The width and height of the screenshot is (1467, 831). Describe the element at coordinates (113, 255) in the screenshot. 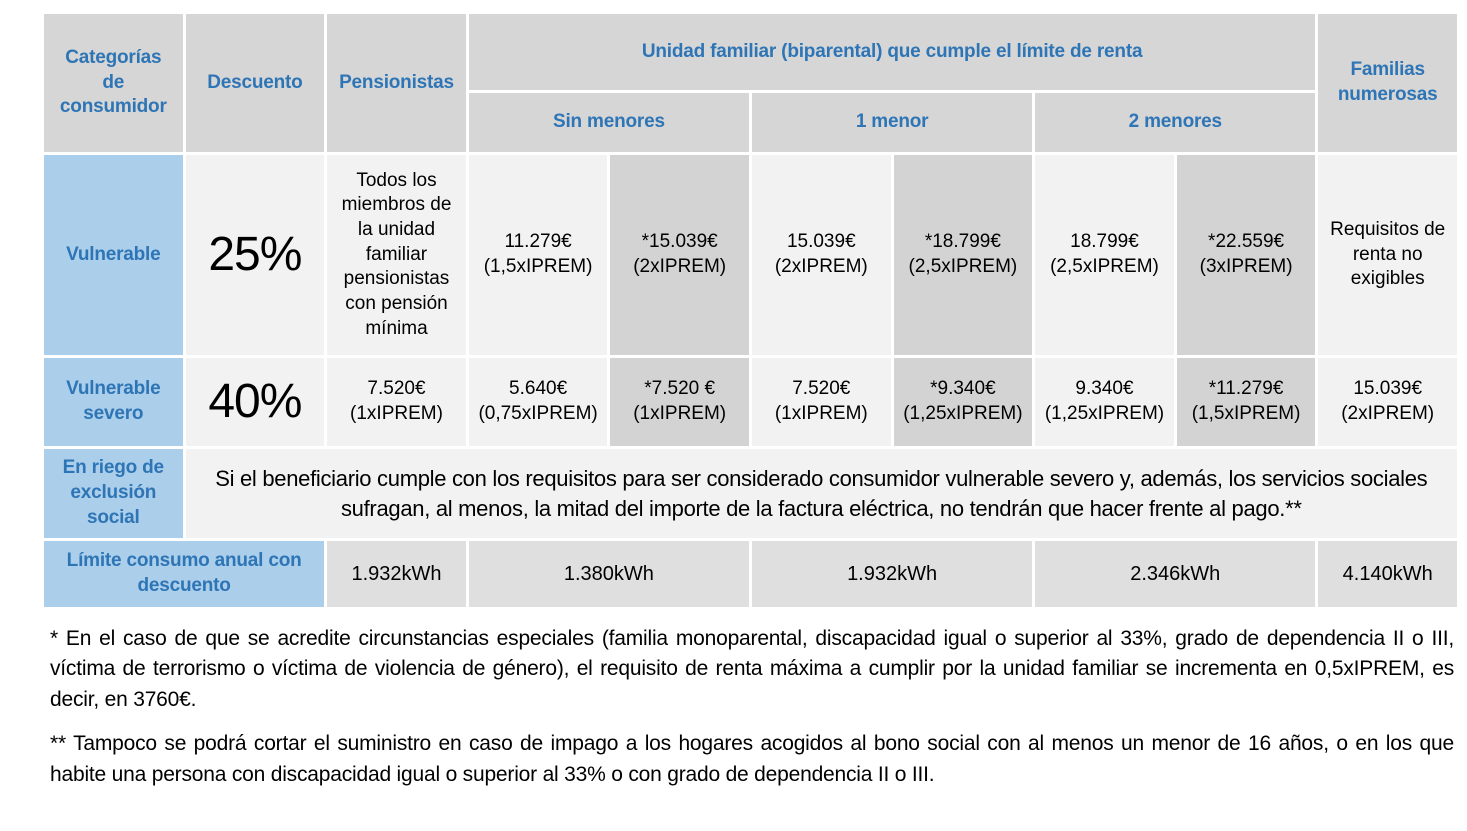

I see `row-vulnerable-label: Vulnerable` at that location.